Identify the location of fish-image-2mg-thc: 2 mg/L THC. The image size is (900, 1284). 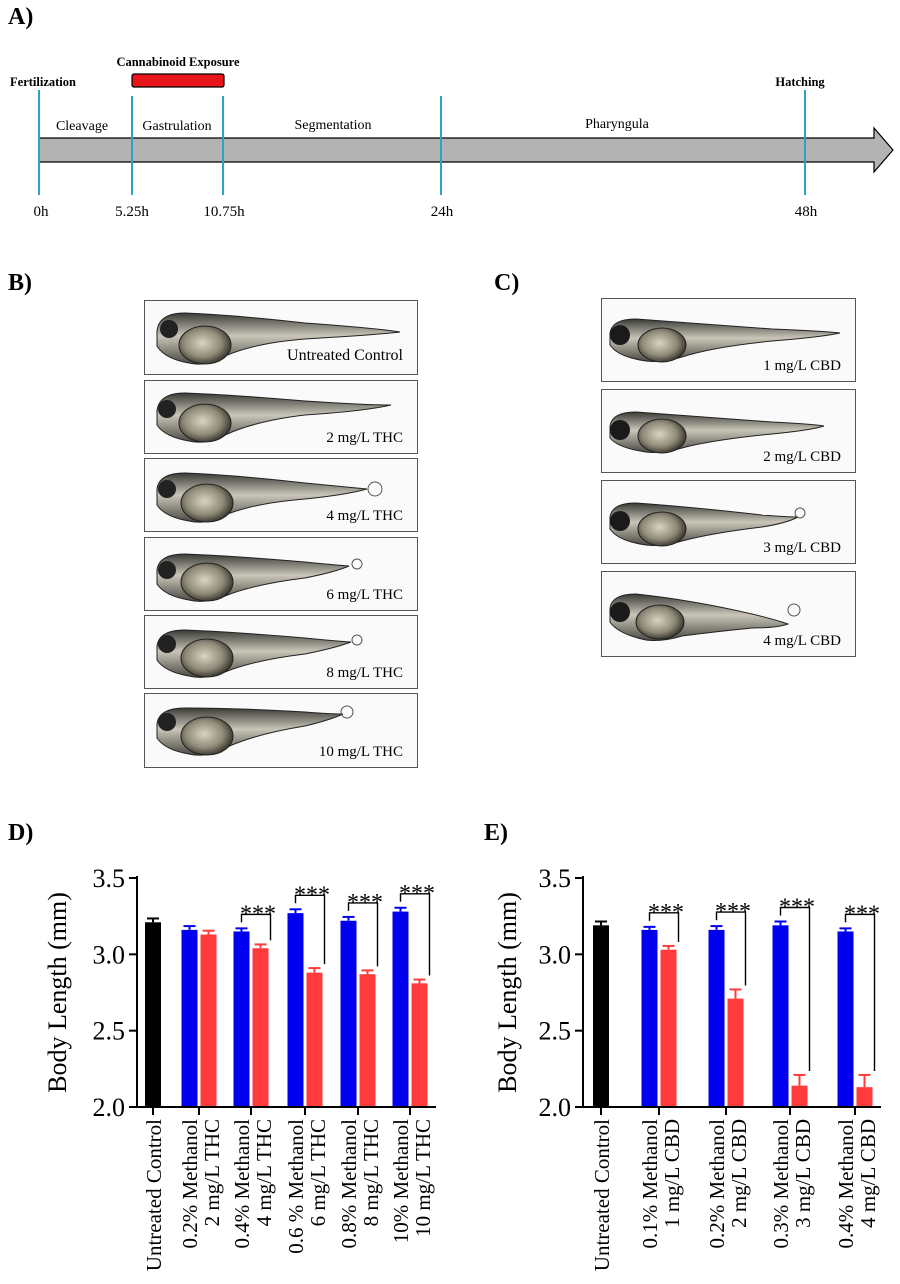
(281, 417).